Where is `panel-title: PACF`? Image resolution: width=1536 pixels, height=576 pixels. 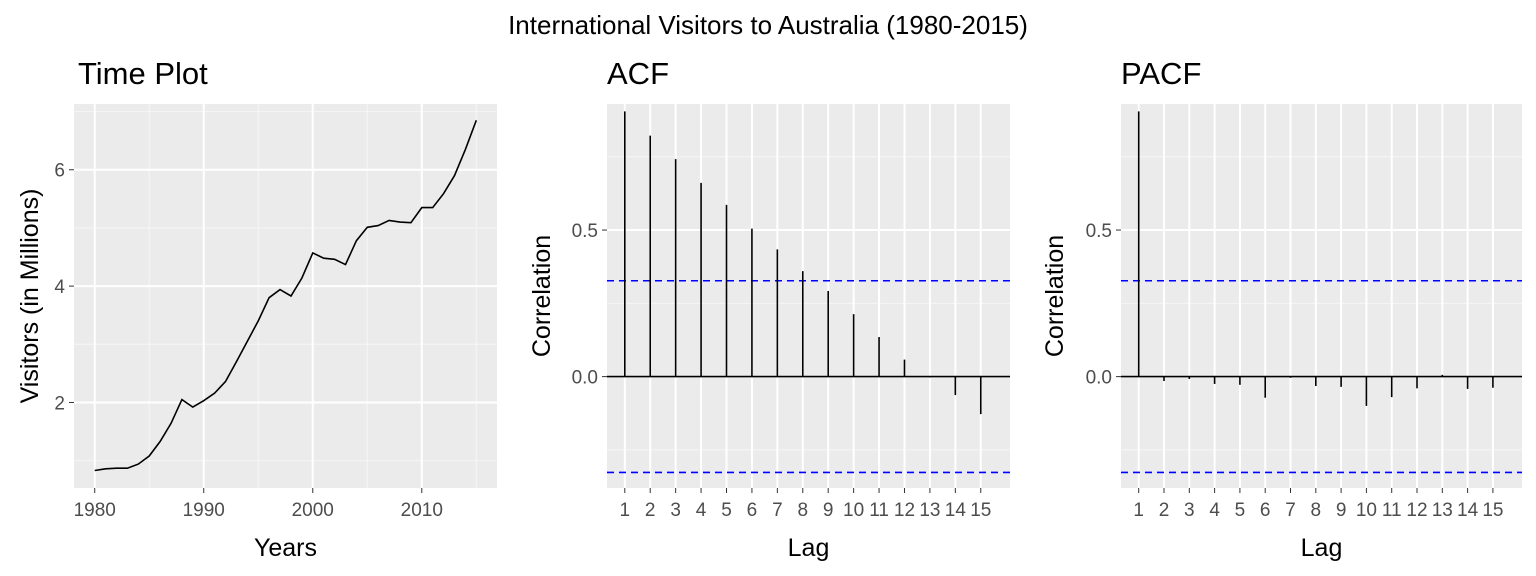
panel-title: PACF is located at coordinates (1161, 73).